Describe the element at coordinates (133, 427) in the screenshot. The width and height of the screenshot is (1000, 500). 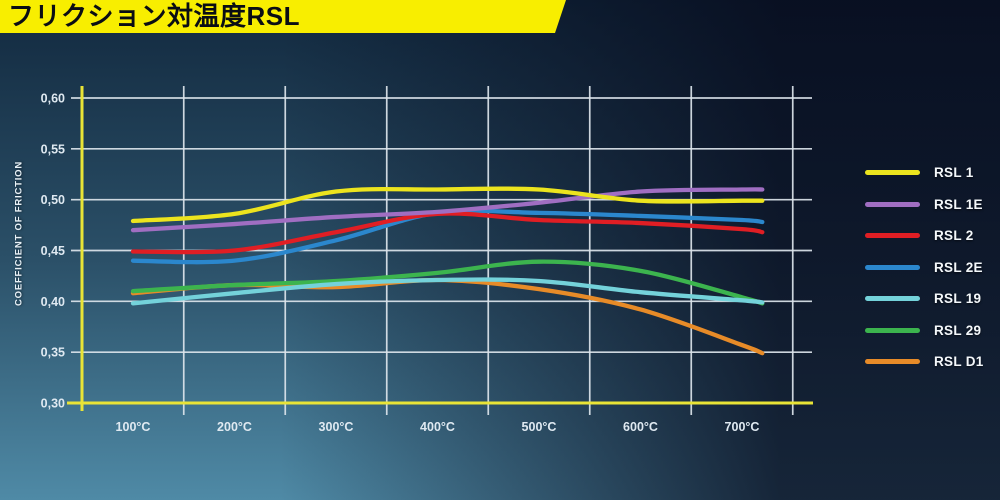
I see `x-tick-label: 100°C` at that location.